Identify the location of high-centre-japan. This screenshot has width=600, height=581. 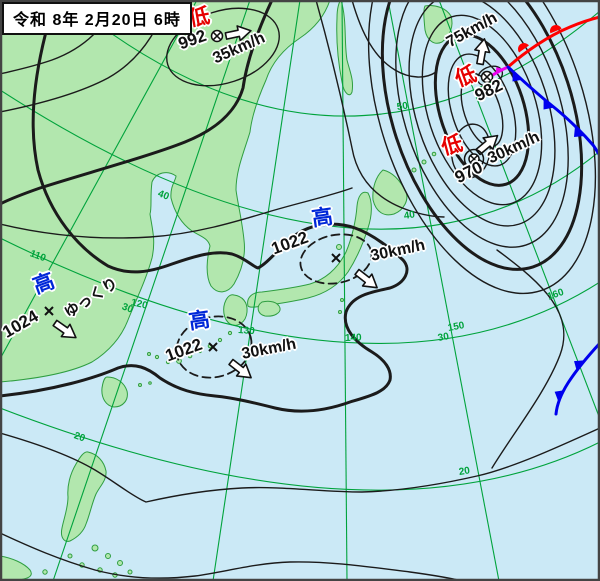
(336, 258).